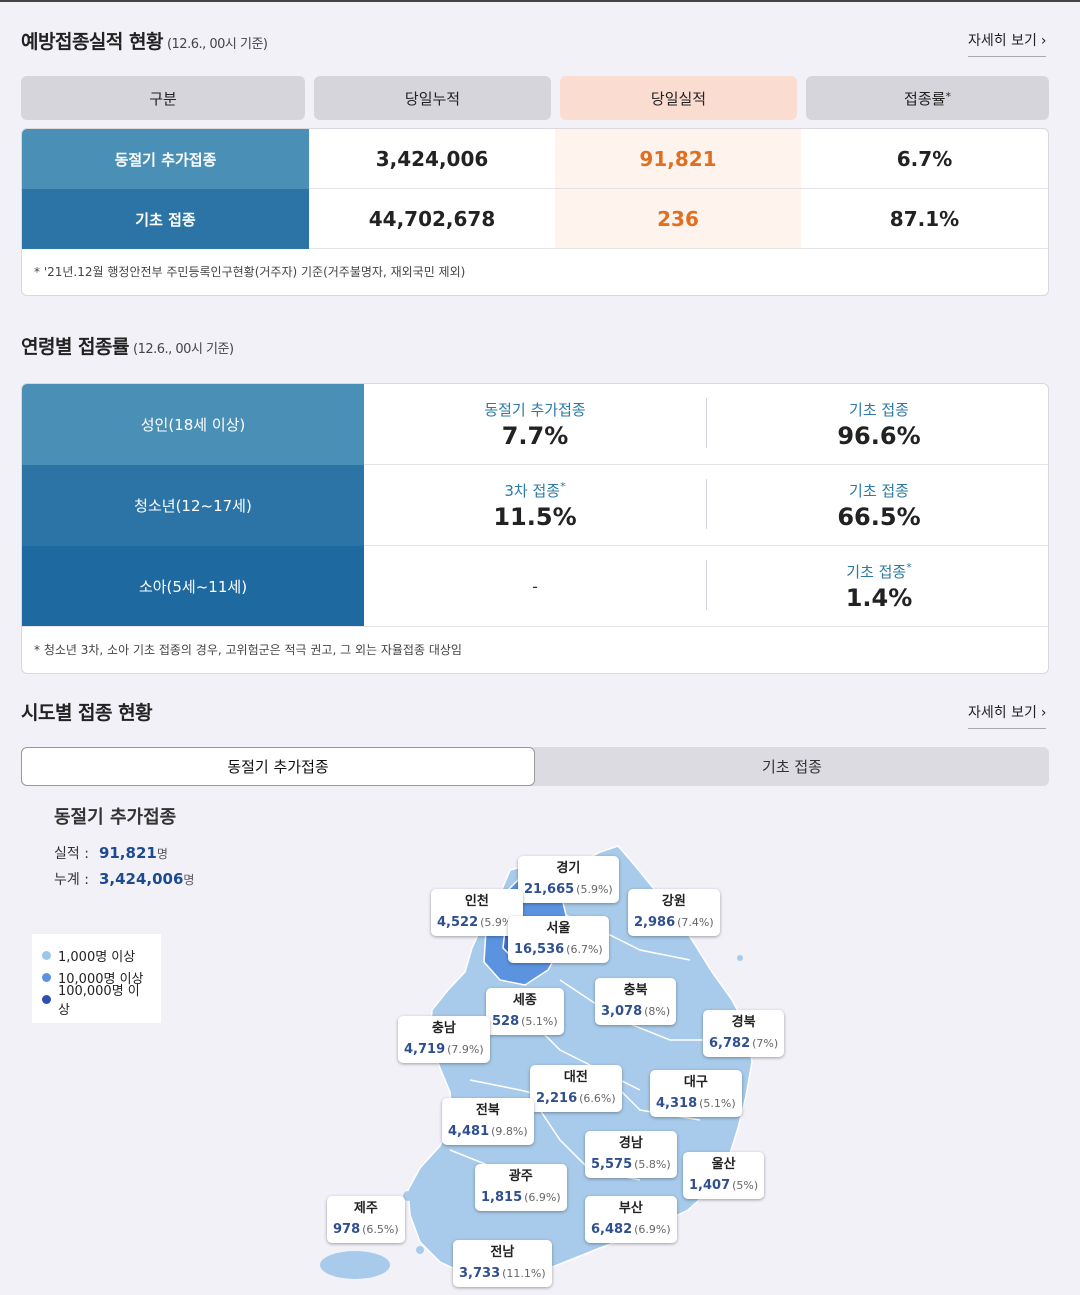 Image resolution: width=1080 pixels, height=1295 pixels. I want to click on rate-value: 6.7%, so click(924, 159).